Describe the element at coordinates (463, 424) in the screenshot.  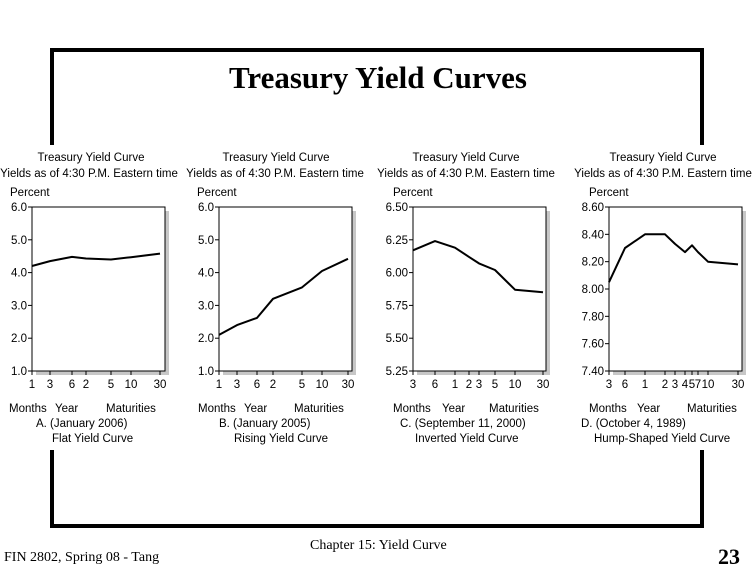
I see `chart-caption: C. (September 11, 2000)` at that location.